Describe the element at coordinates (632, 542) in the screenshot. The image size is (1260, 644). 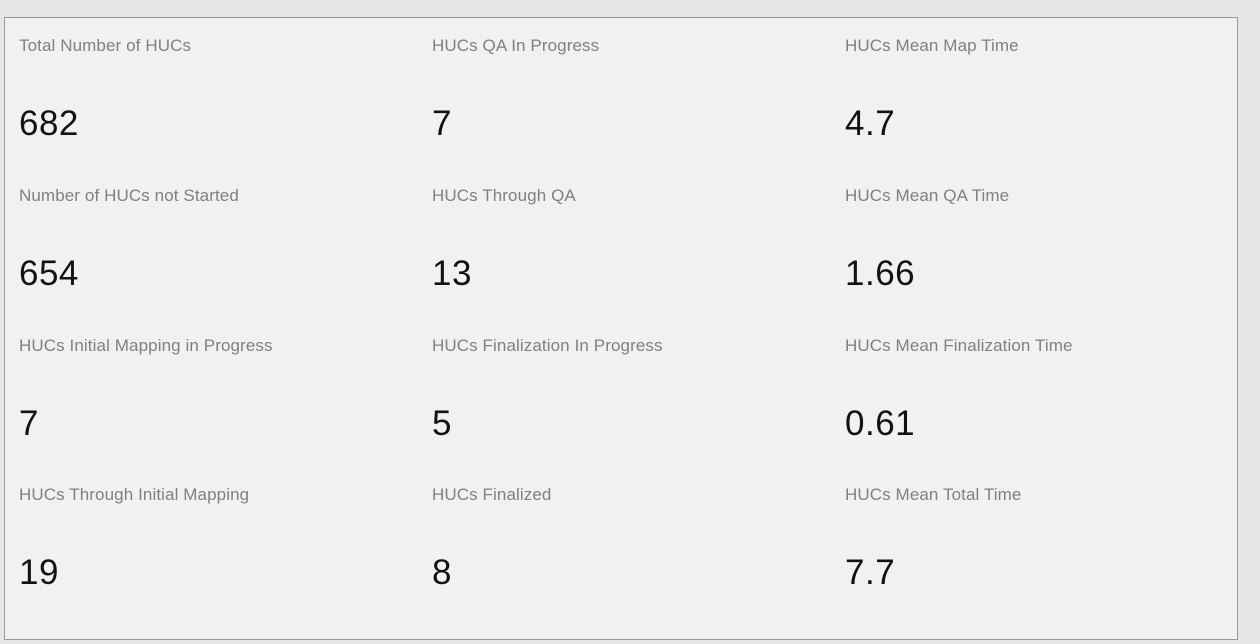
I see `stat-finalized: HUCs Finalized 8` at that location.